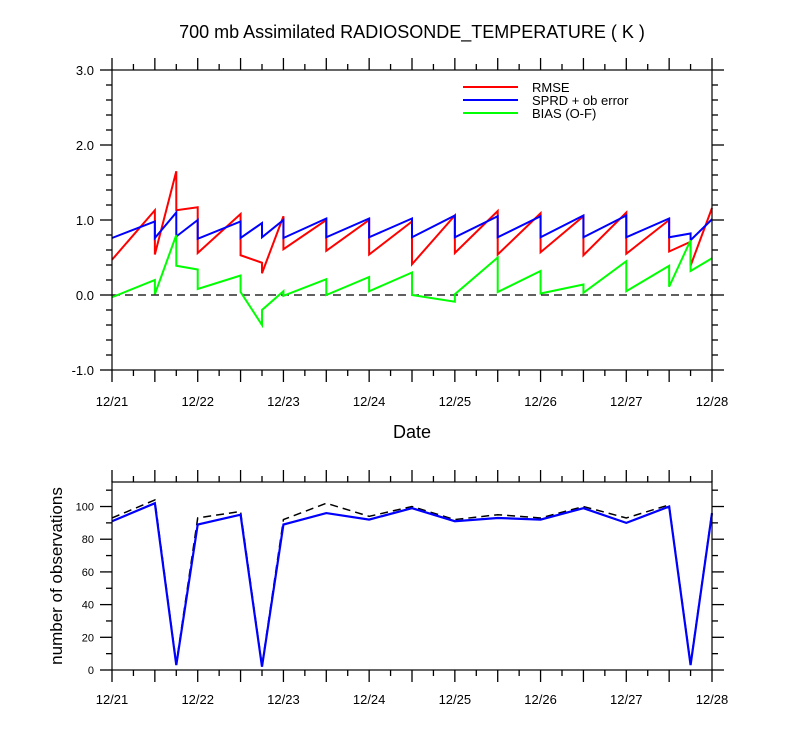 The height and width of the screenshot is (750, 800). I want to click on y-tick-label: 60, so click(88, 573).